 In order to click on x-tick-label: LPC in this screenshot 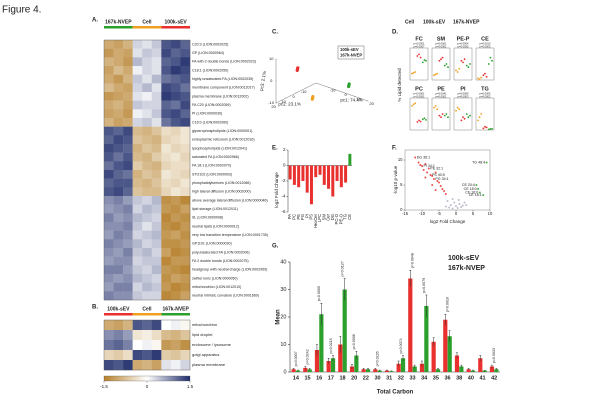, I will do `click(319, 218)`.